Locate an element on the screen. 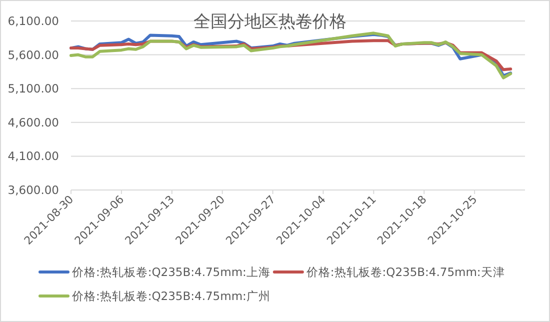 This screenshot has width=550, height=322. legend-label: 价格:热轧板卷:Q235B:4.75mm:广州 is located at coordinates (170, 296).